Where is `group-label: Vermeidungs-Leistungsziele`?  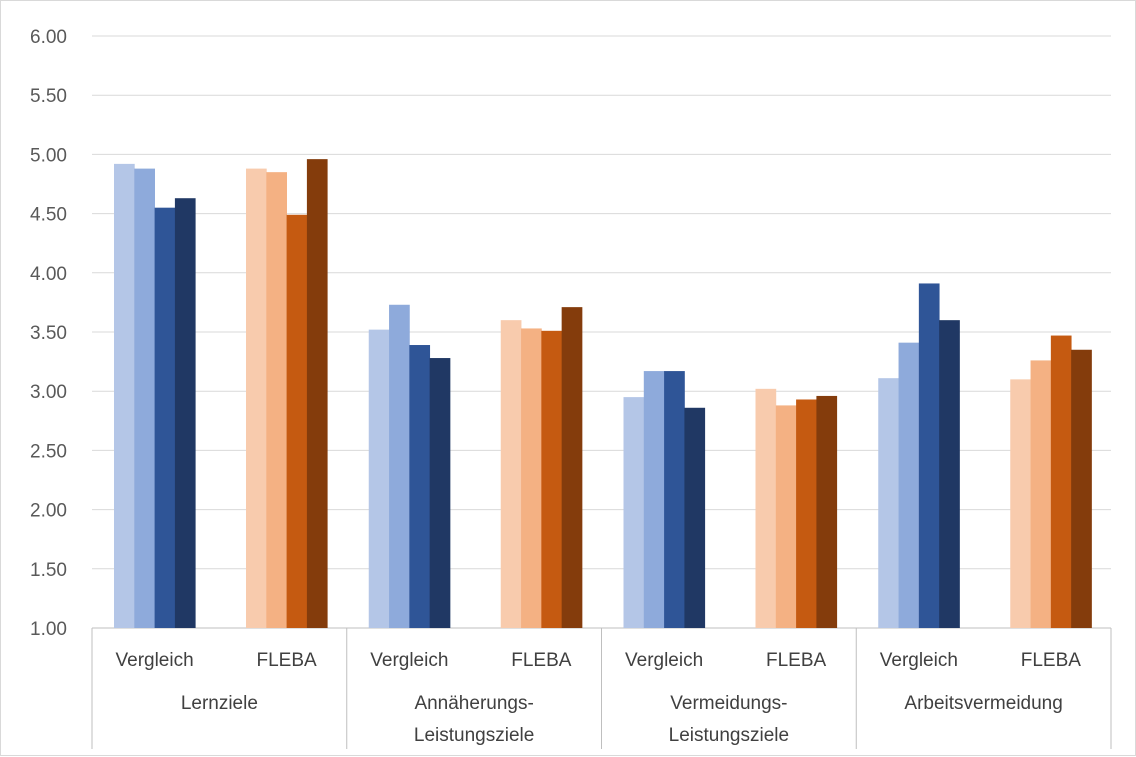
group-label: Vermeidungs-Leistungsziele is located at coordinates (729, 719).